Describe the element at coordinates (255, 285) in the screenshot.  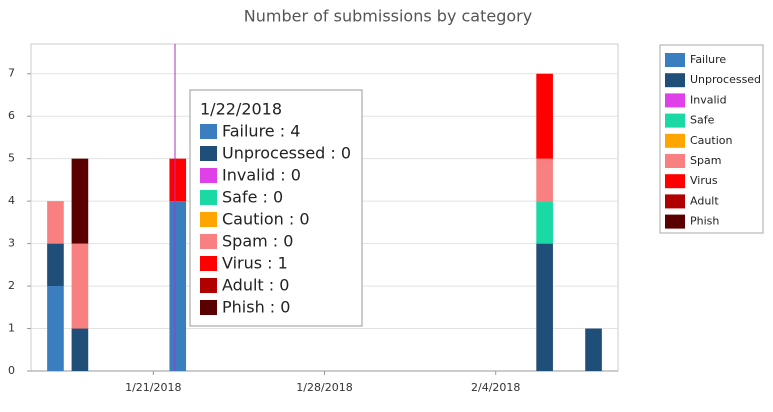
I see `tooltip-line: Adult : 0` at that location.